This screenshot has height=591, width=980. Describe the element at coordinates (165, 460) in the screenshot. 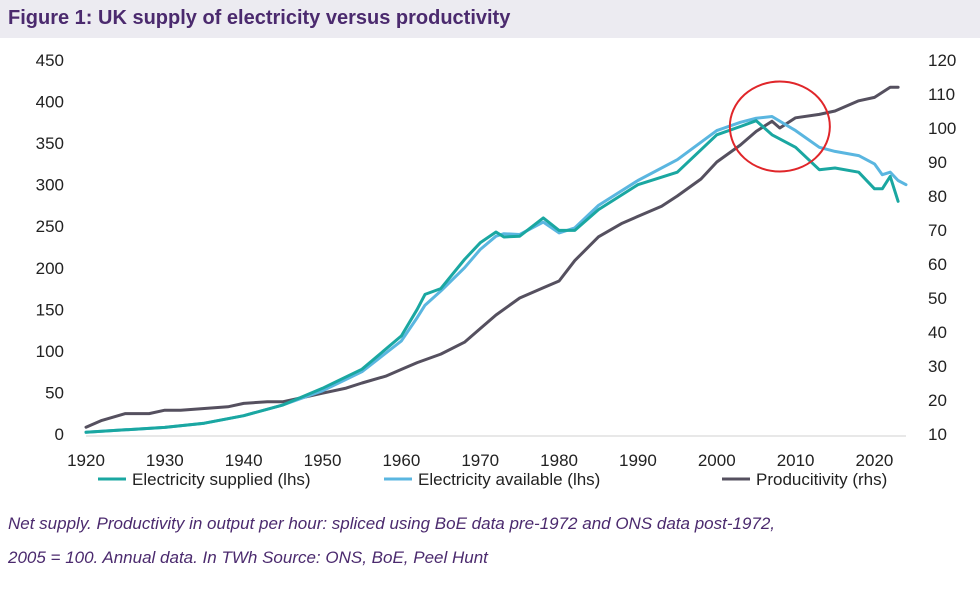

I see `x-tick-label: 1930` at that location.